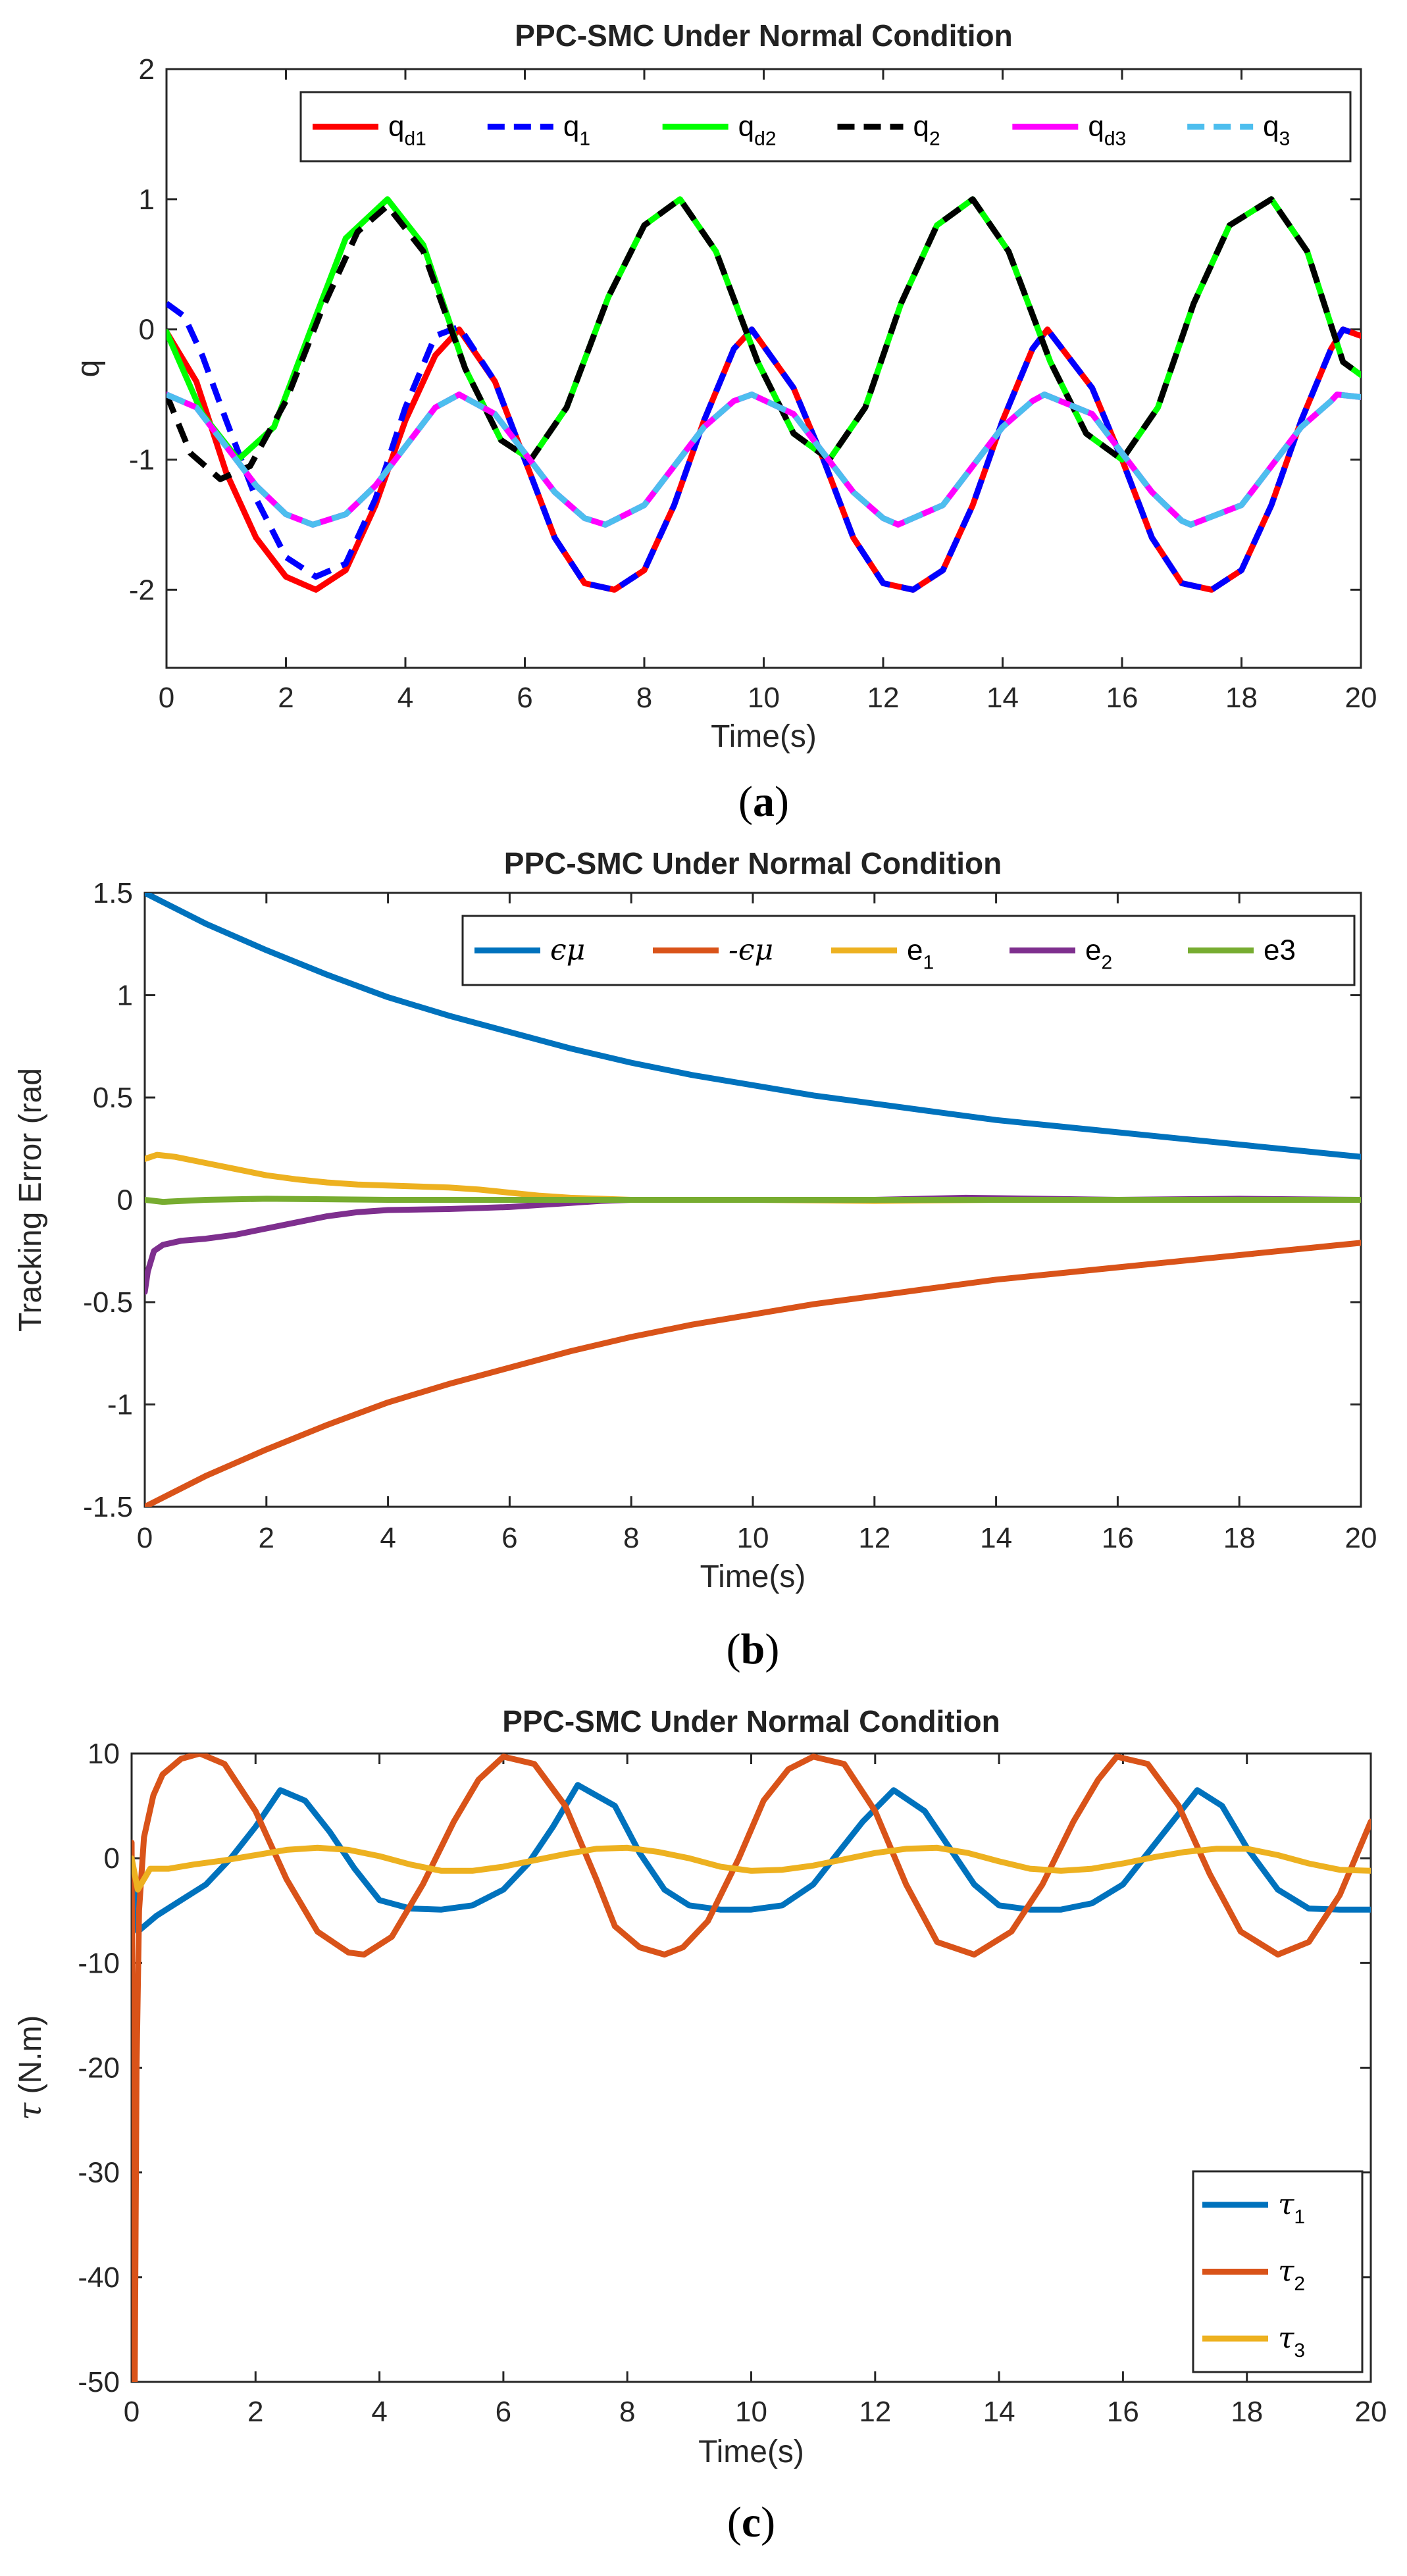  I want to click on y-axis-label: q, so click(89, 369).